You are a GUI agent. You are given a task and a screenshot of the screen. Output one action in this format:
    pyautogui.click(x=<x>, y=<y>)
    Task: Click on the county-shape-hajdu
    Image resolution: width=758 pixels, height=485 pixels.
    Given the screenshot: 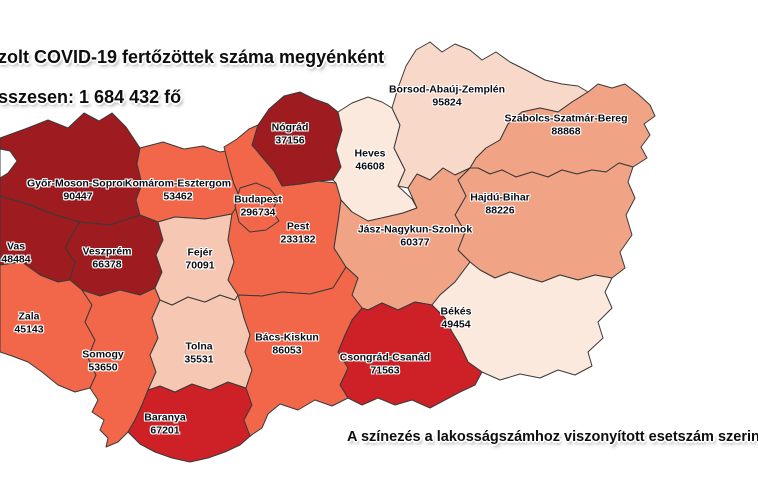 What is the action you would take?
    pyautogui.click(x=545, y=222)
    